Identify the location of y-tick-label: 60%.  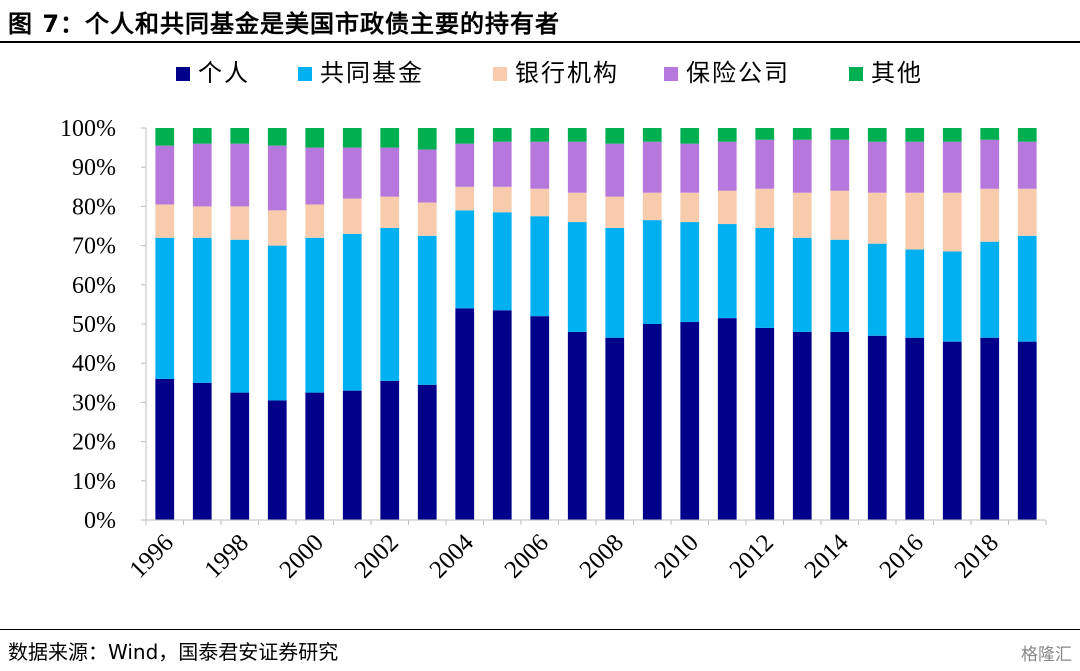
(94, 286).